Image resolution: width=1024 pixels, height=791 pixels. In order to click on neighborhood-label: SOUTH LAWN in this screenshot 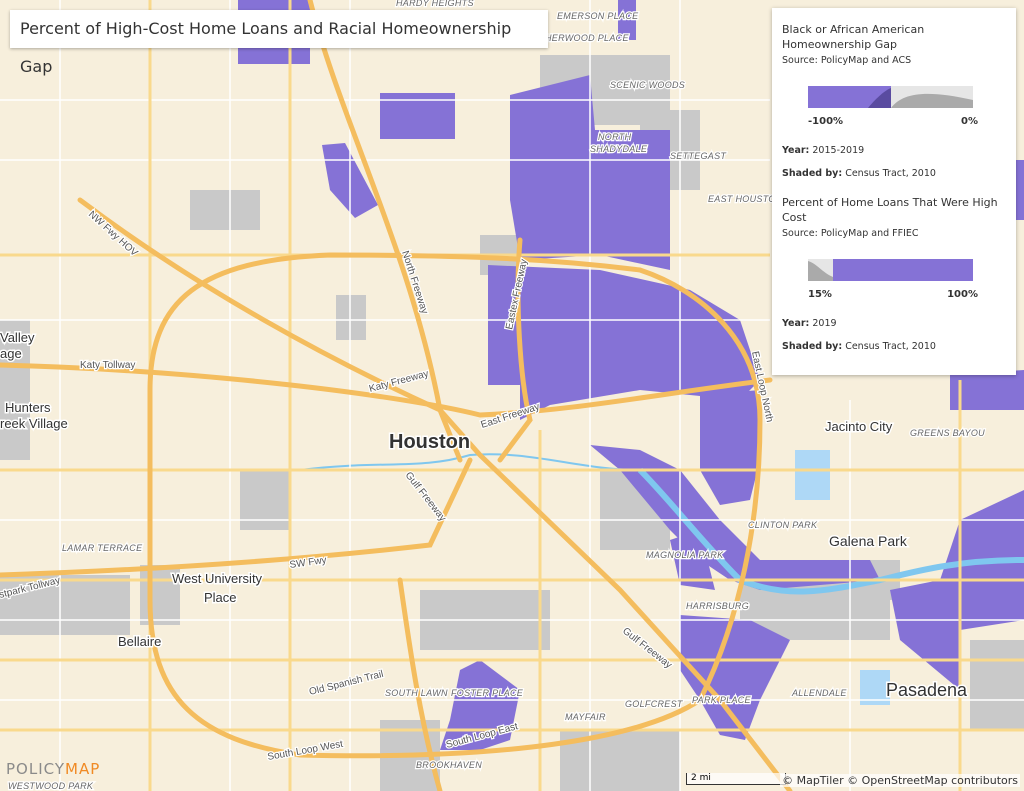, I will do `click(416, 693)`.